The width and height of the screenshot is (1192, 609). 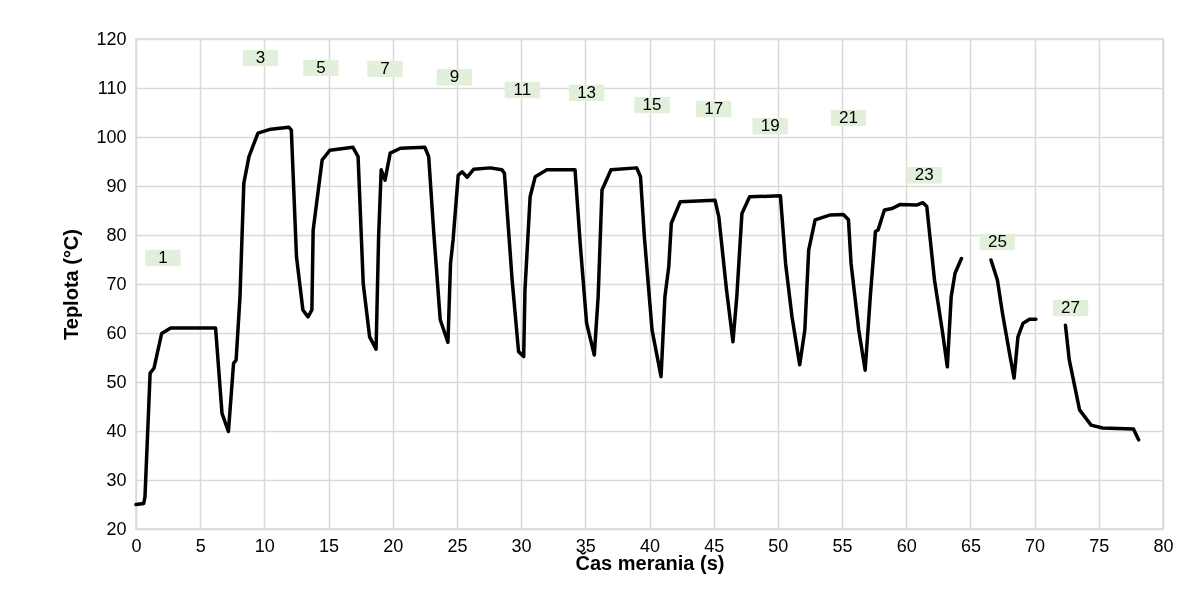 I want to click on y-tick-label: 80, so click(x=116, y=234).